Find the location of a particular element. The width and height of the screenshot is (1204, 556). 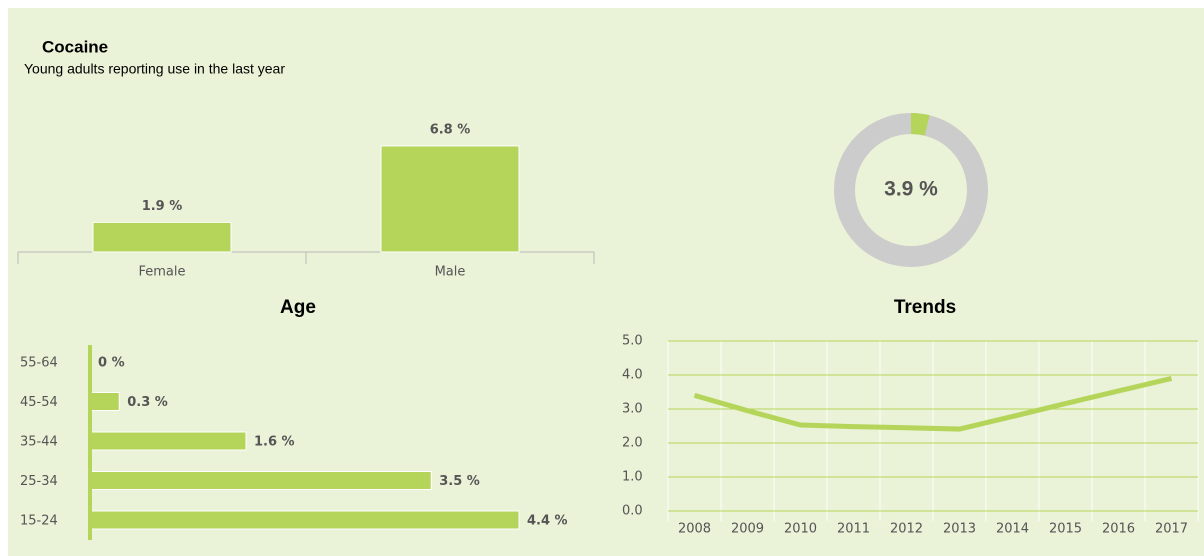

y-tick-label: 3.0 is located at coordinates (632, 409).